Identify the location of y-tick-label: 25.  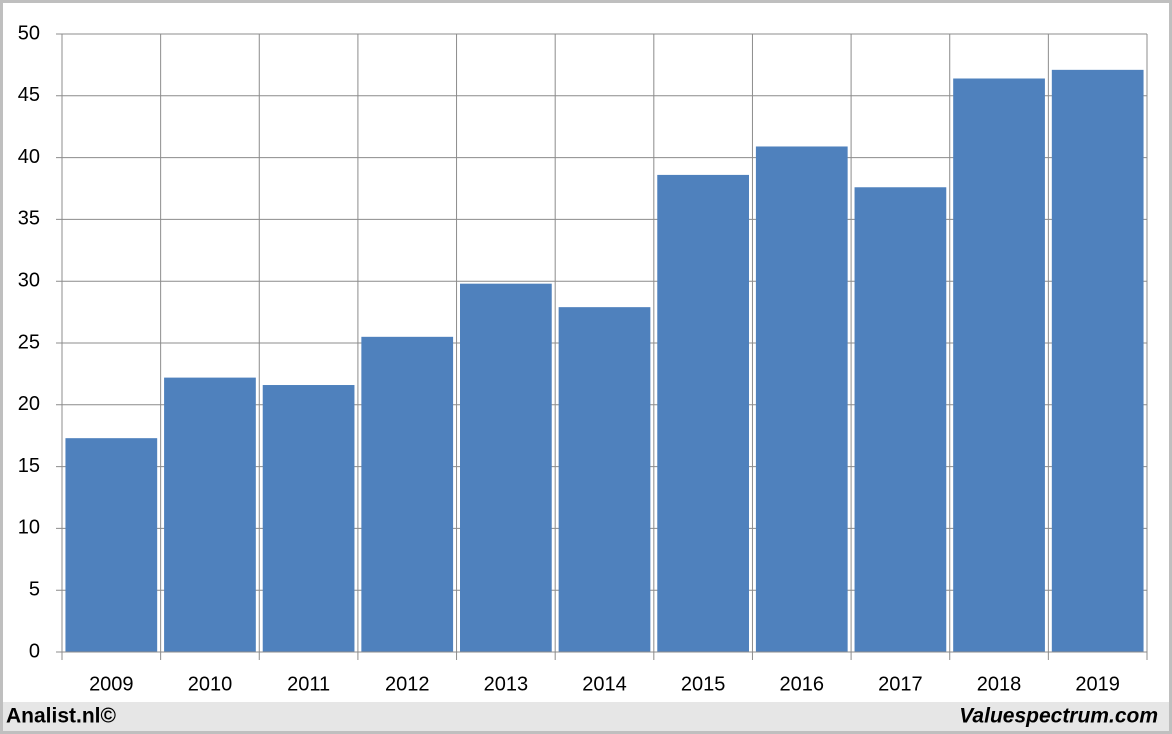
(29, 342).